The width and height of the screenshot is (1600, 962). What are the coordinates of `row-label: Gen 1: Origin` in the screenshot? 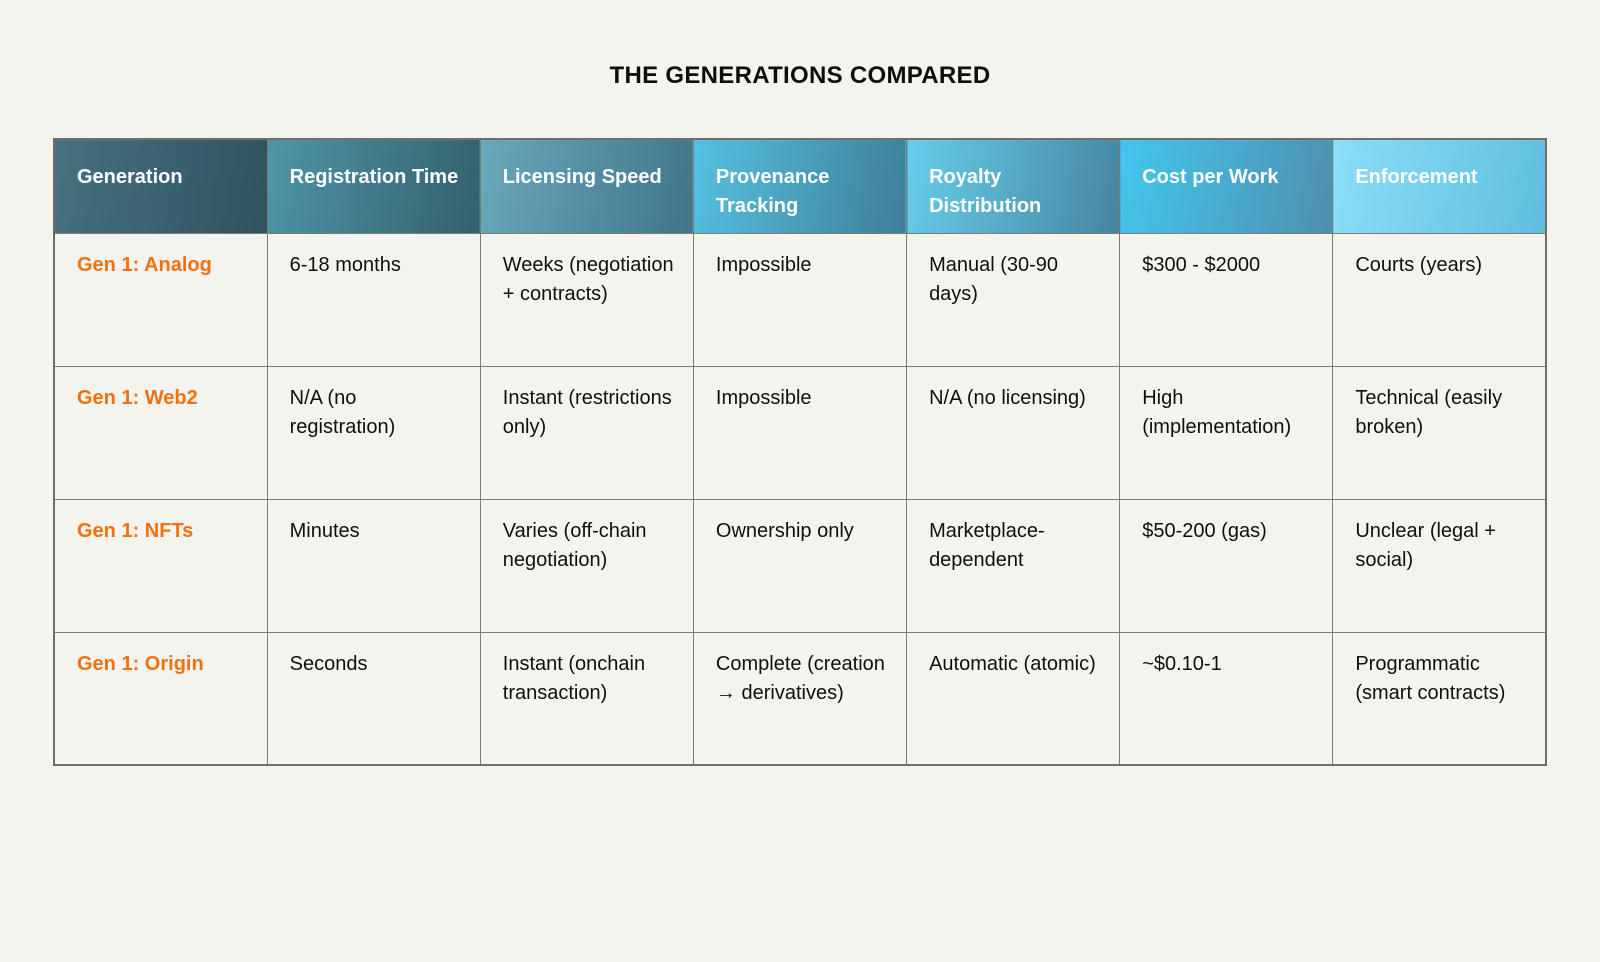 It's located at (160, 698).